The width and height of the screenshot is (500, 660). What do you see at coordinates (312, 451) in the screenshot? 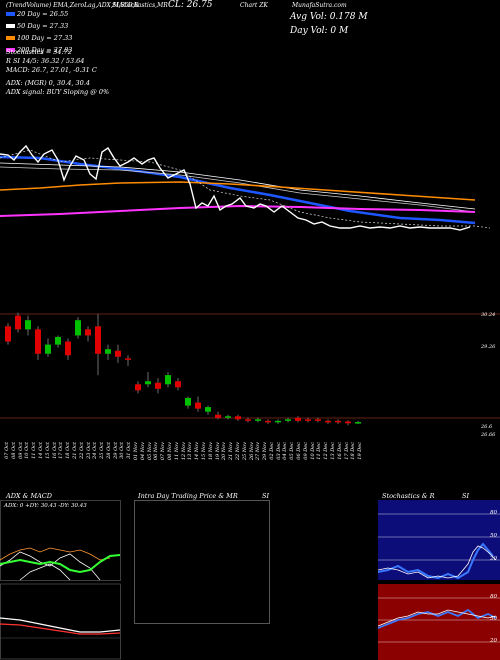
I see `x-axis-label: 10 Dec` at bounding box center [312, 451].